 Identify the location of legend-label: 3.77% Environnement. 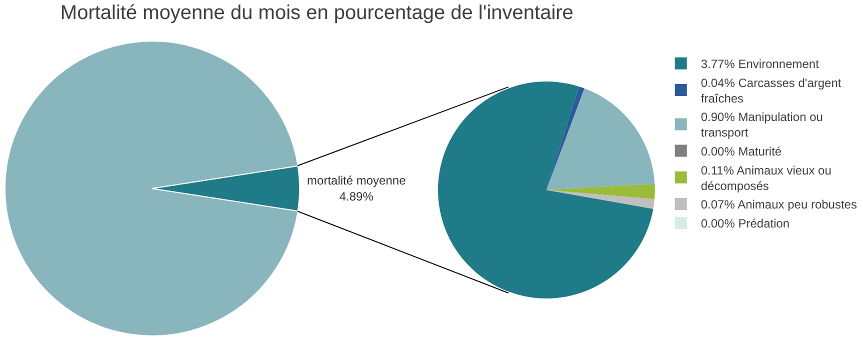
(760, 64).